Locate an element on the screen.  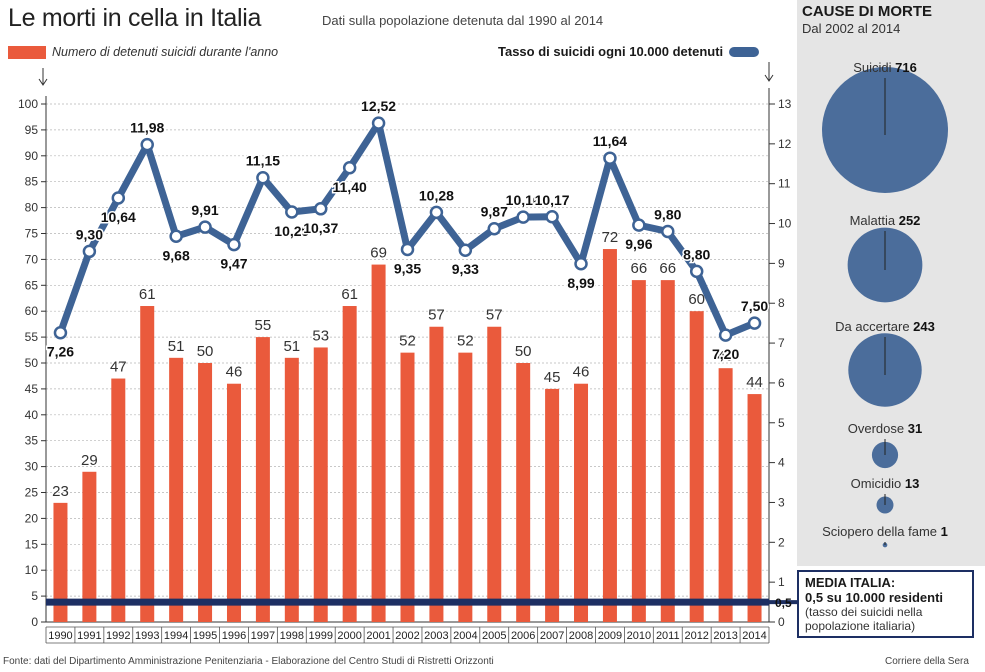
y-right-tick-label: 4 is located at coordinates (781, 463).